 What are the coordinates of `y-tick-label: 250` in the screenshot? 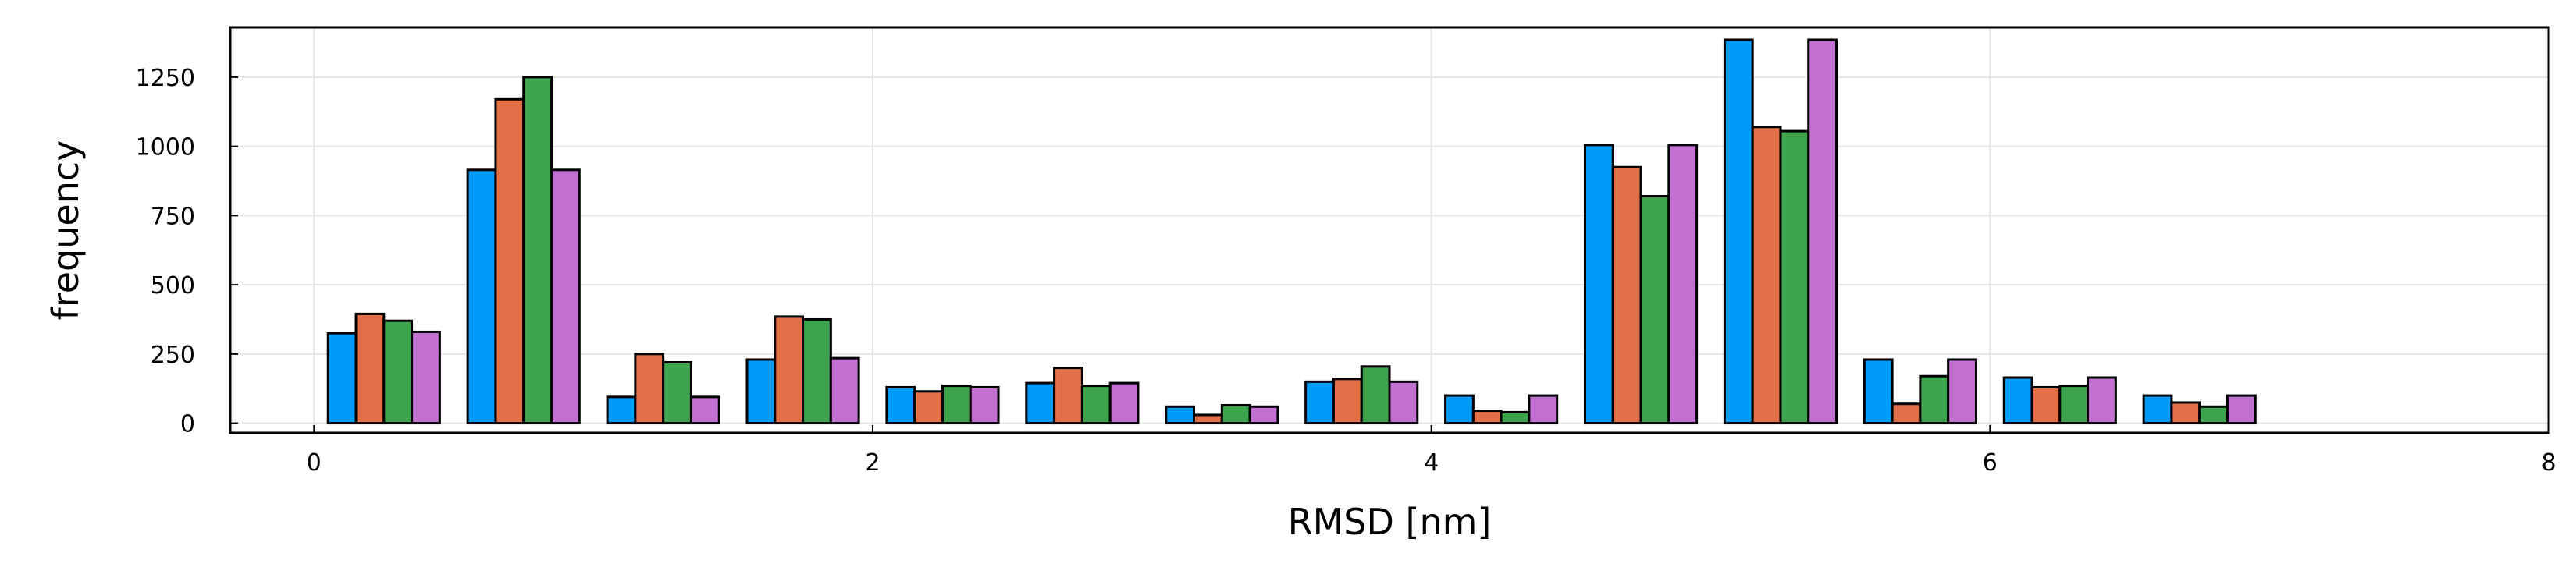 It's located at (173, 356).